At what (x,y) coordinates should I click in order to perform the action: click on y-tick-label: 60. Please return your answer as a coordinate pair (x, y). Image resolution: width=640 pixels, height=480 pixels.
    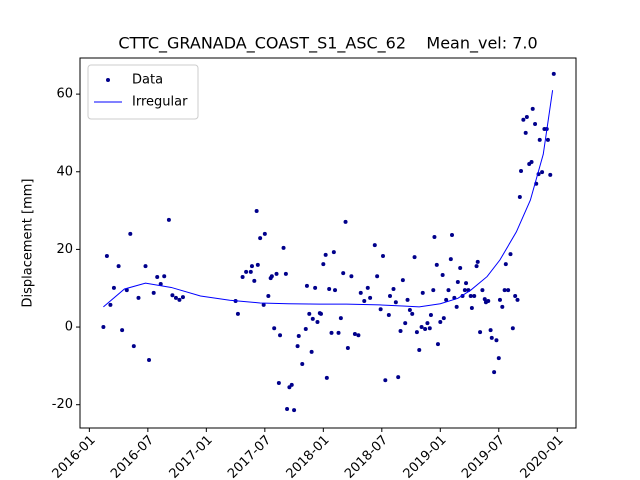
    Looking at the image, I should click on (64, 94).